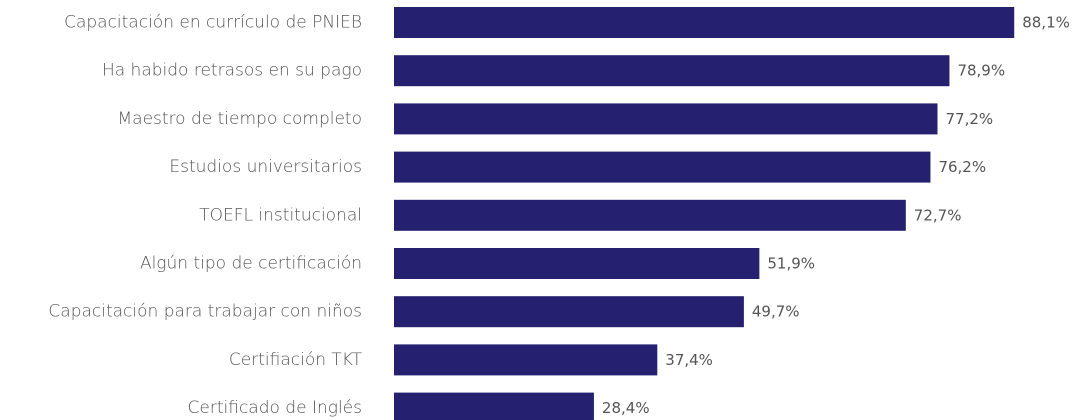 This screenshot has width=1088, height=420. I want to click on category-label: Capacitación en currículo de PNIEB, so click(213, 23).